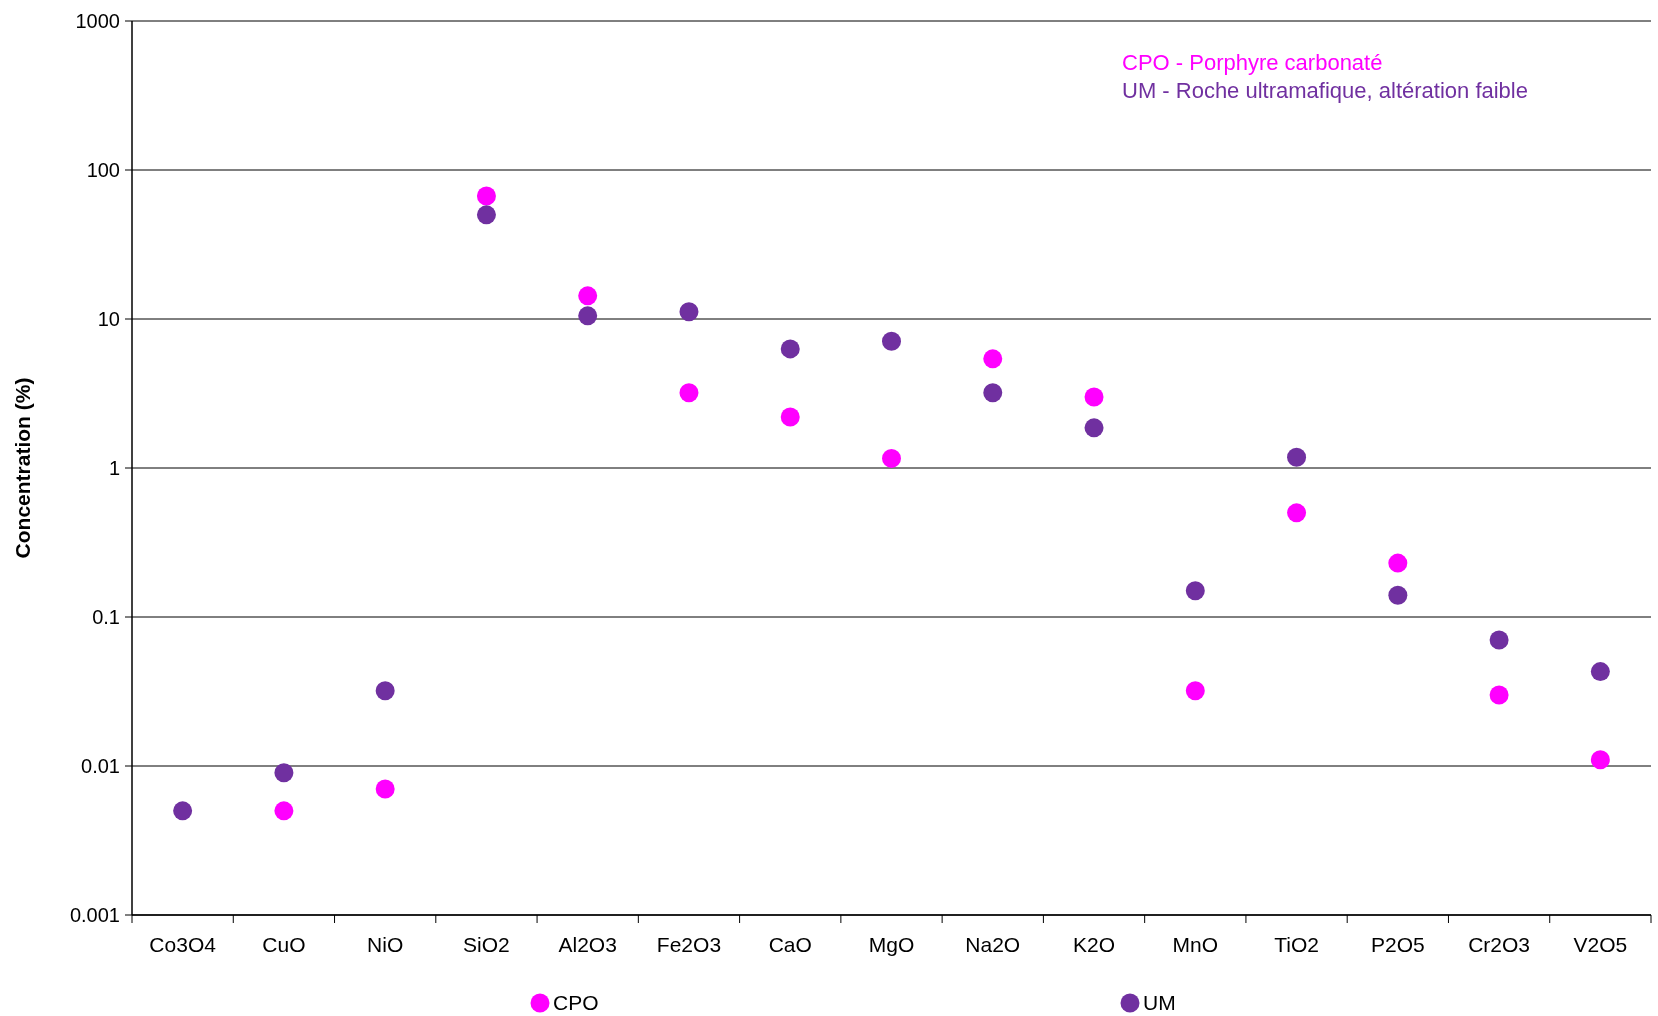 This screenshot has height=1016, width=1658. I want to click on x-tick-label: Co3O4, so click(183, 944).